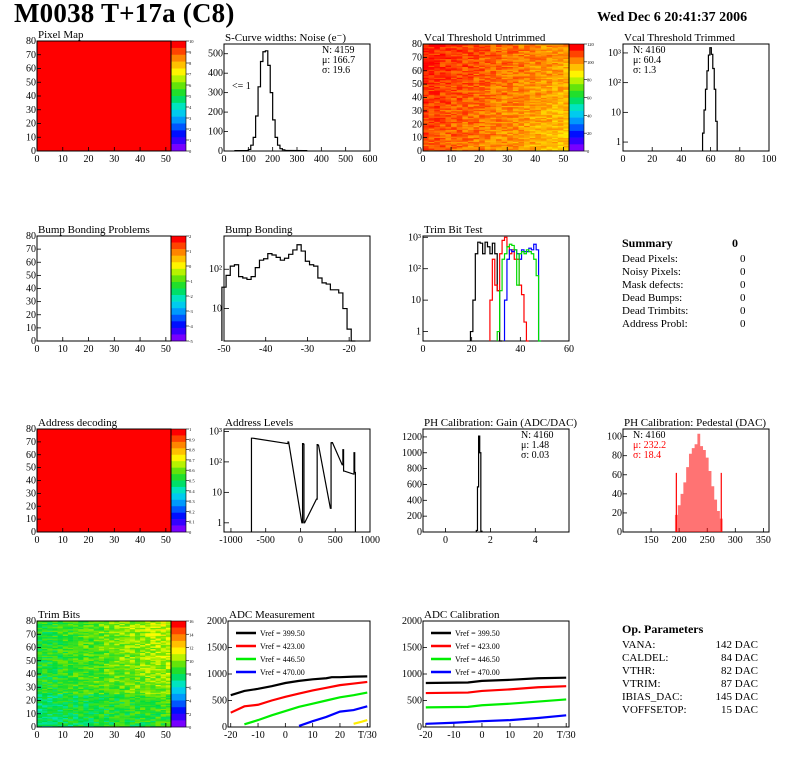 The height and width of the screenshot is (772, 796). Describe the element at coordinates (414, 484) in the screenshot. I see `y-tick-label: 600` at that location.